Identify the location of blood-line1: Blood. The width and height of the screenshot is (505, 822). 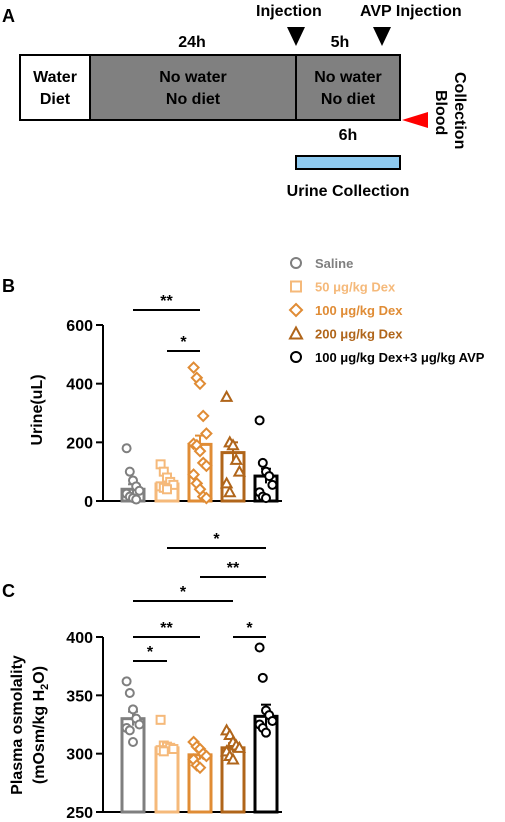
(440, 112).